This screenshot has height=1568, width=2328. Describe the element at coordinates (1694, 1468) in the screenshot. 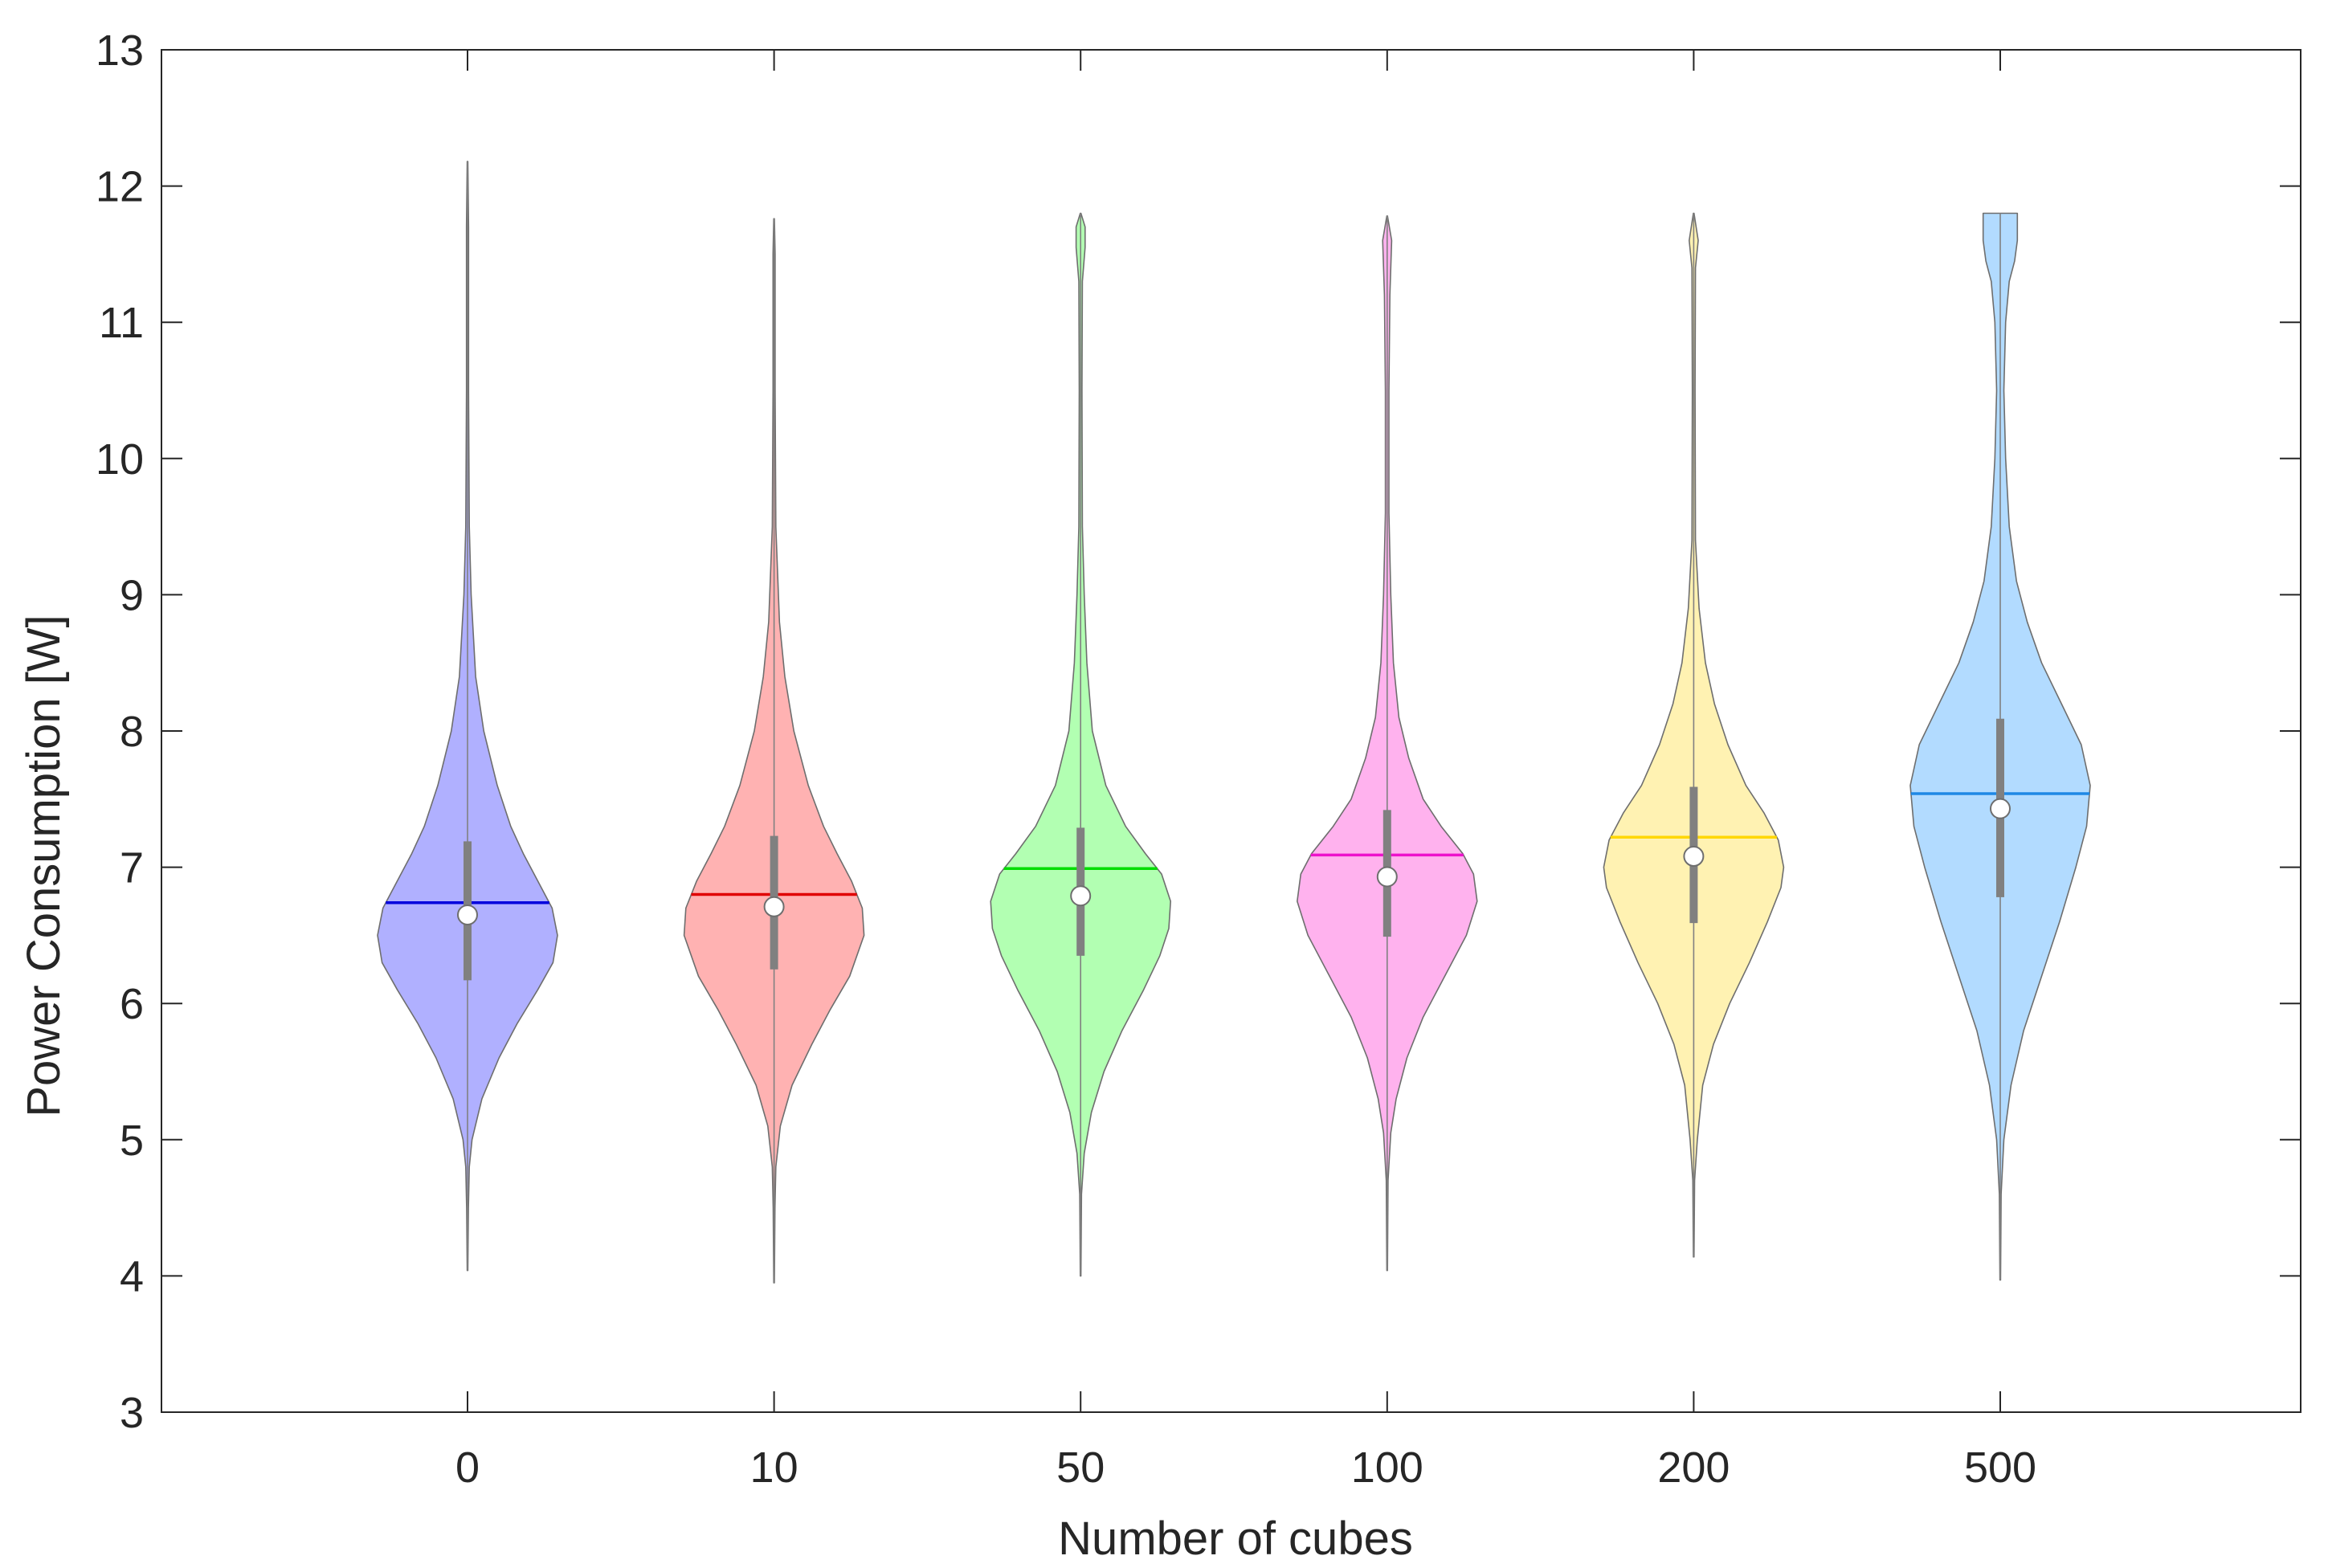

I see `x-tick-label: 200` at that location.